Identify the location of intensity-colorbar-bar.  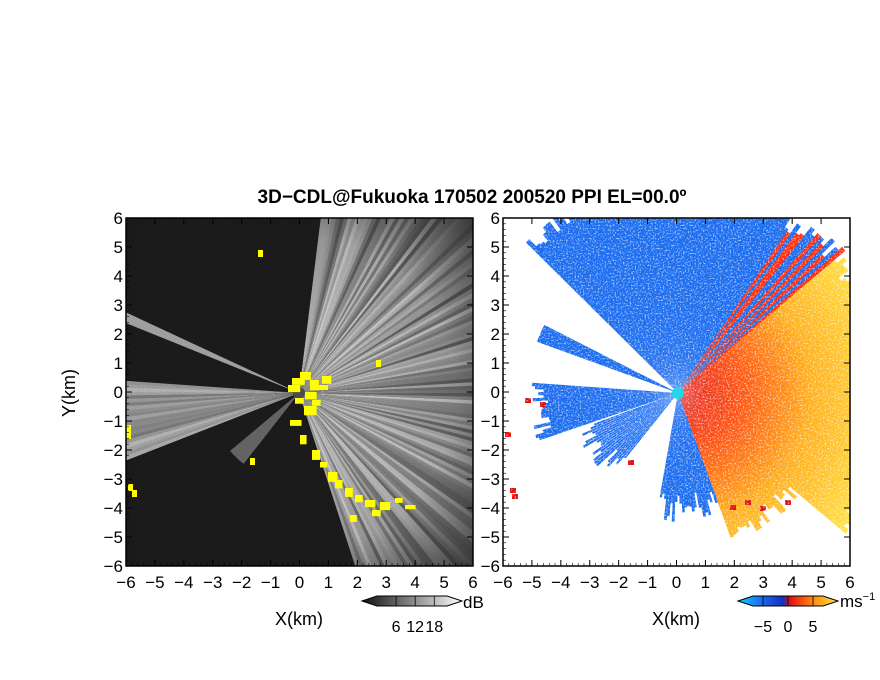
(412, 601).